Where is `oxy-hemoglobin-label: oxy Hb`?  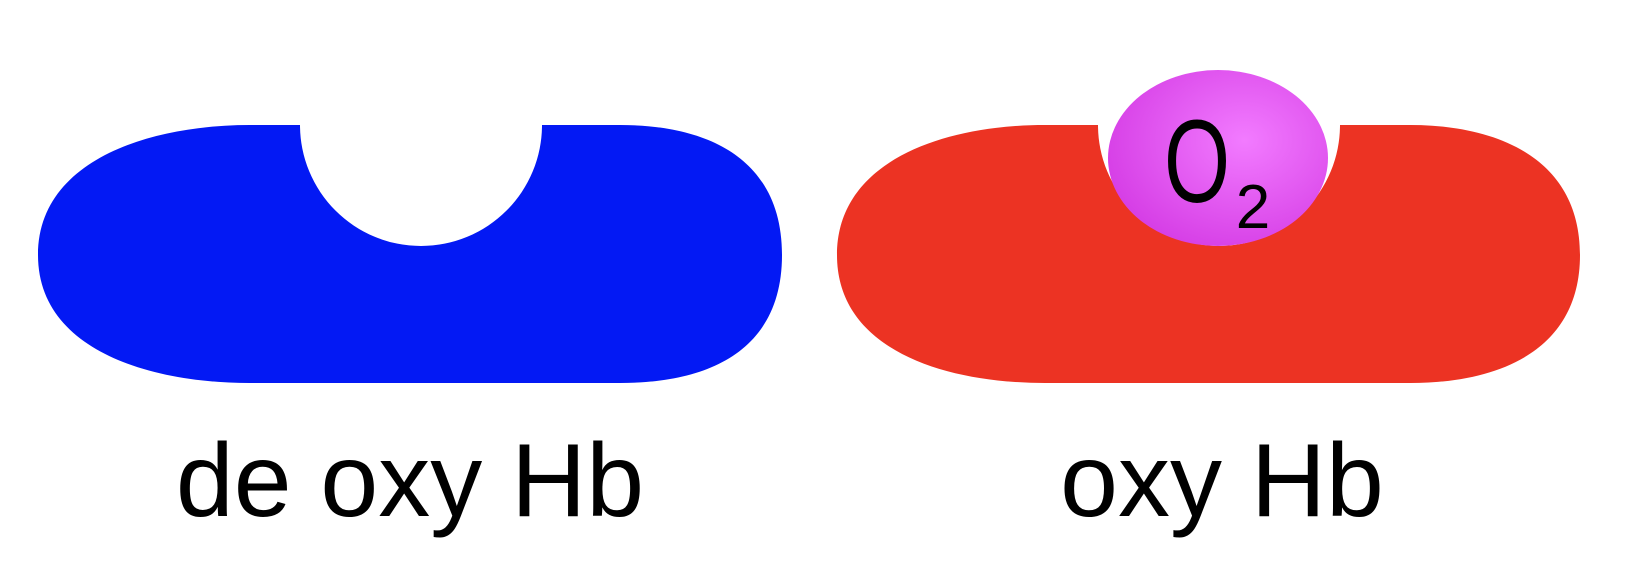
oxy-hemoglobin-label: oxy Hb is located at coordinates (1222, 481).